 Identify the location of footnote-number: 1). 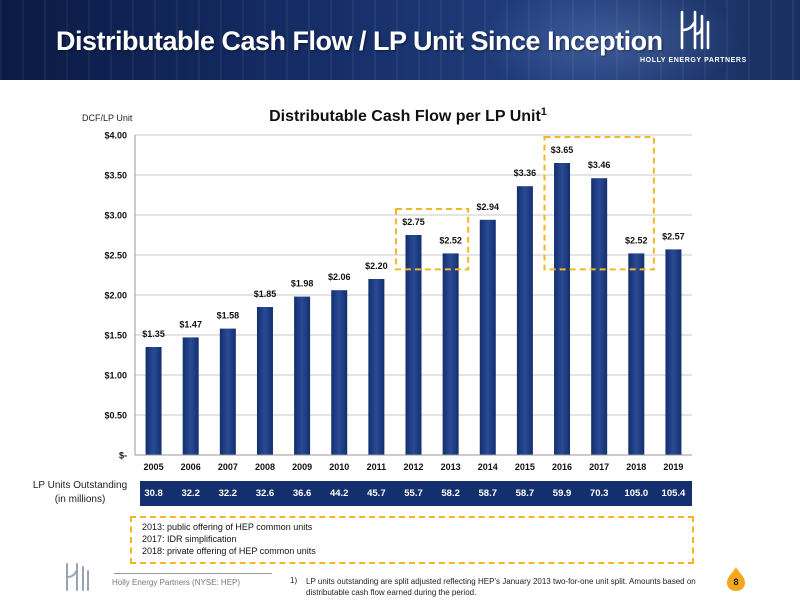
(294, 580).